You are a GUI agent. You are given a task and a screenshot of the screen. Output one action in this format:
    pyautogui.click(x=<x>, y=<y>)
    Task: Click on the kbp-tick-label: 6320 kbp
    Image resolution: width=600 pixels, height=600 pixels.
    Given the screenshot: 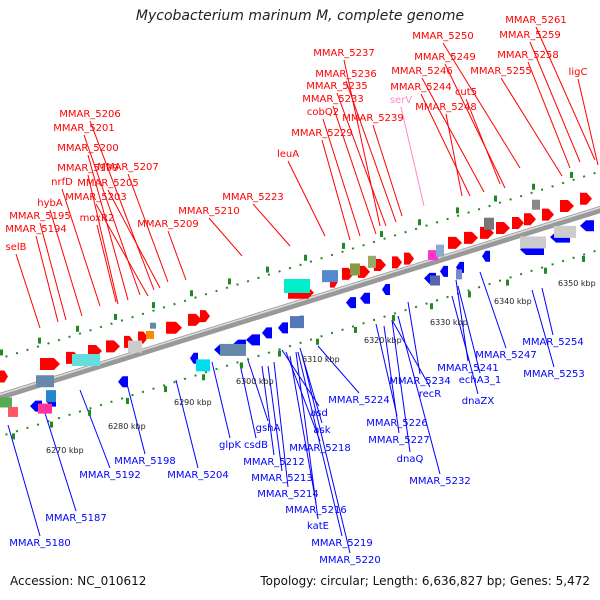 What is the action you would take?
    pyautogui.click(x=383, y=340)
    